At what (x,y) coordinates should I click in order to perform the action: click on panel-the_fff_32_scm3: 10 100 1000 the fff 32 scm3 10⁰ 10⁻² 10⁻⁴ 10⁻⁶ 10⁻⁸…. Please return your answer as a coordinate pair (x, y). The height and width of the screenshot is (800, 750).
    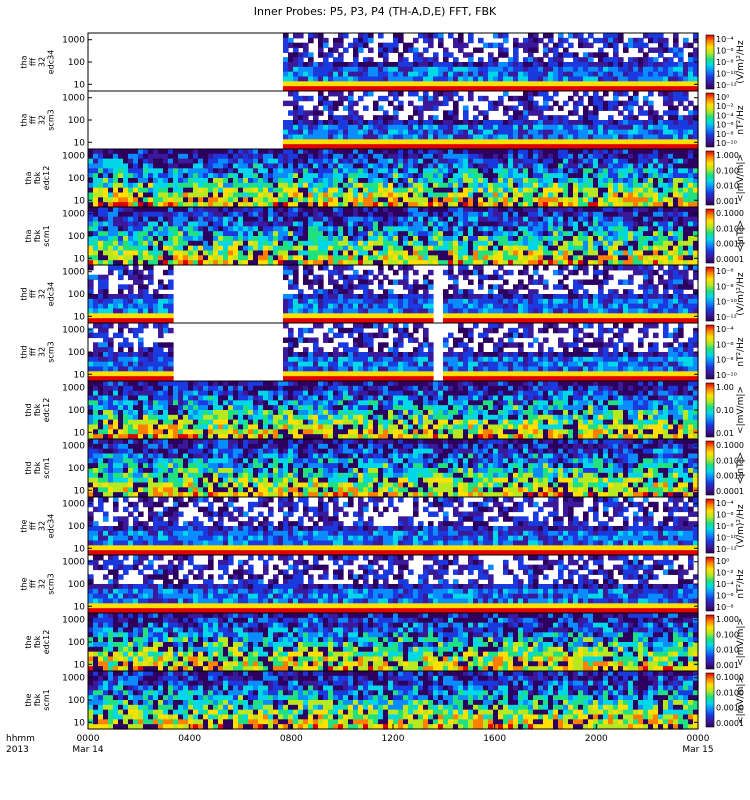
    Looking at the image, I should click on (383, 584).